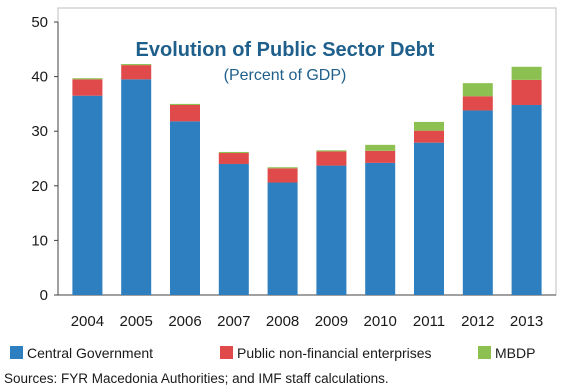 The height and width of the screenshot is (387, 564). Describe the element at coordinates (429, 321) in the screenshot. I see `x-tick-label: 2011` at that location.